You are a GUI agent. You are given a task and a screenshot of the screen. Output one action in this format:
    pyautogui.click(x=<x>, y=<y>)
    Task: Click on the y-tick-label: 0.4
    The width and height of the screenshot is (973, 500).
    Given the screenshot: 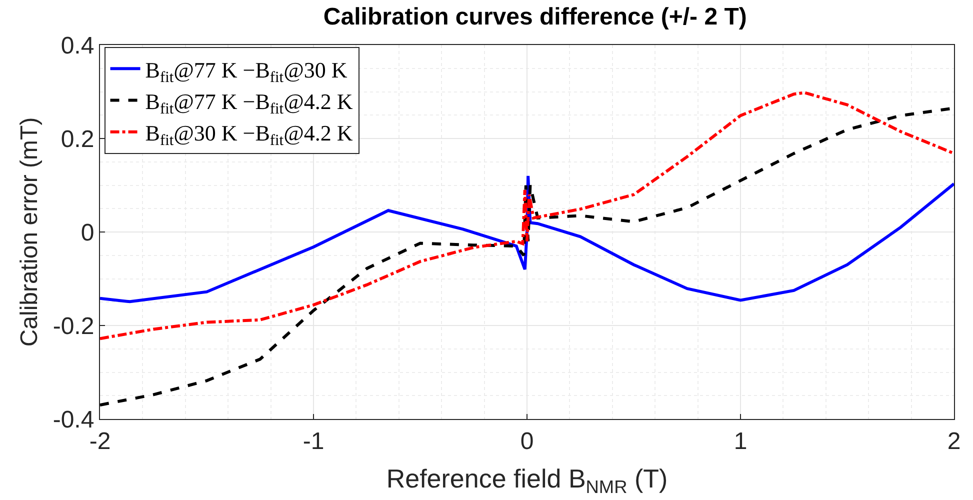 What is the action you would take?
    pyautogui.click(x=77, y=46)
    